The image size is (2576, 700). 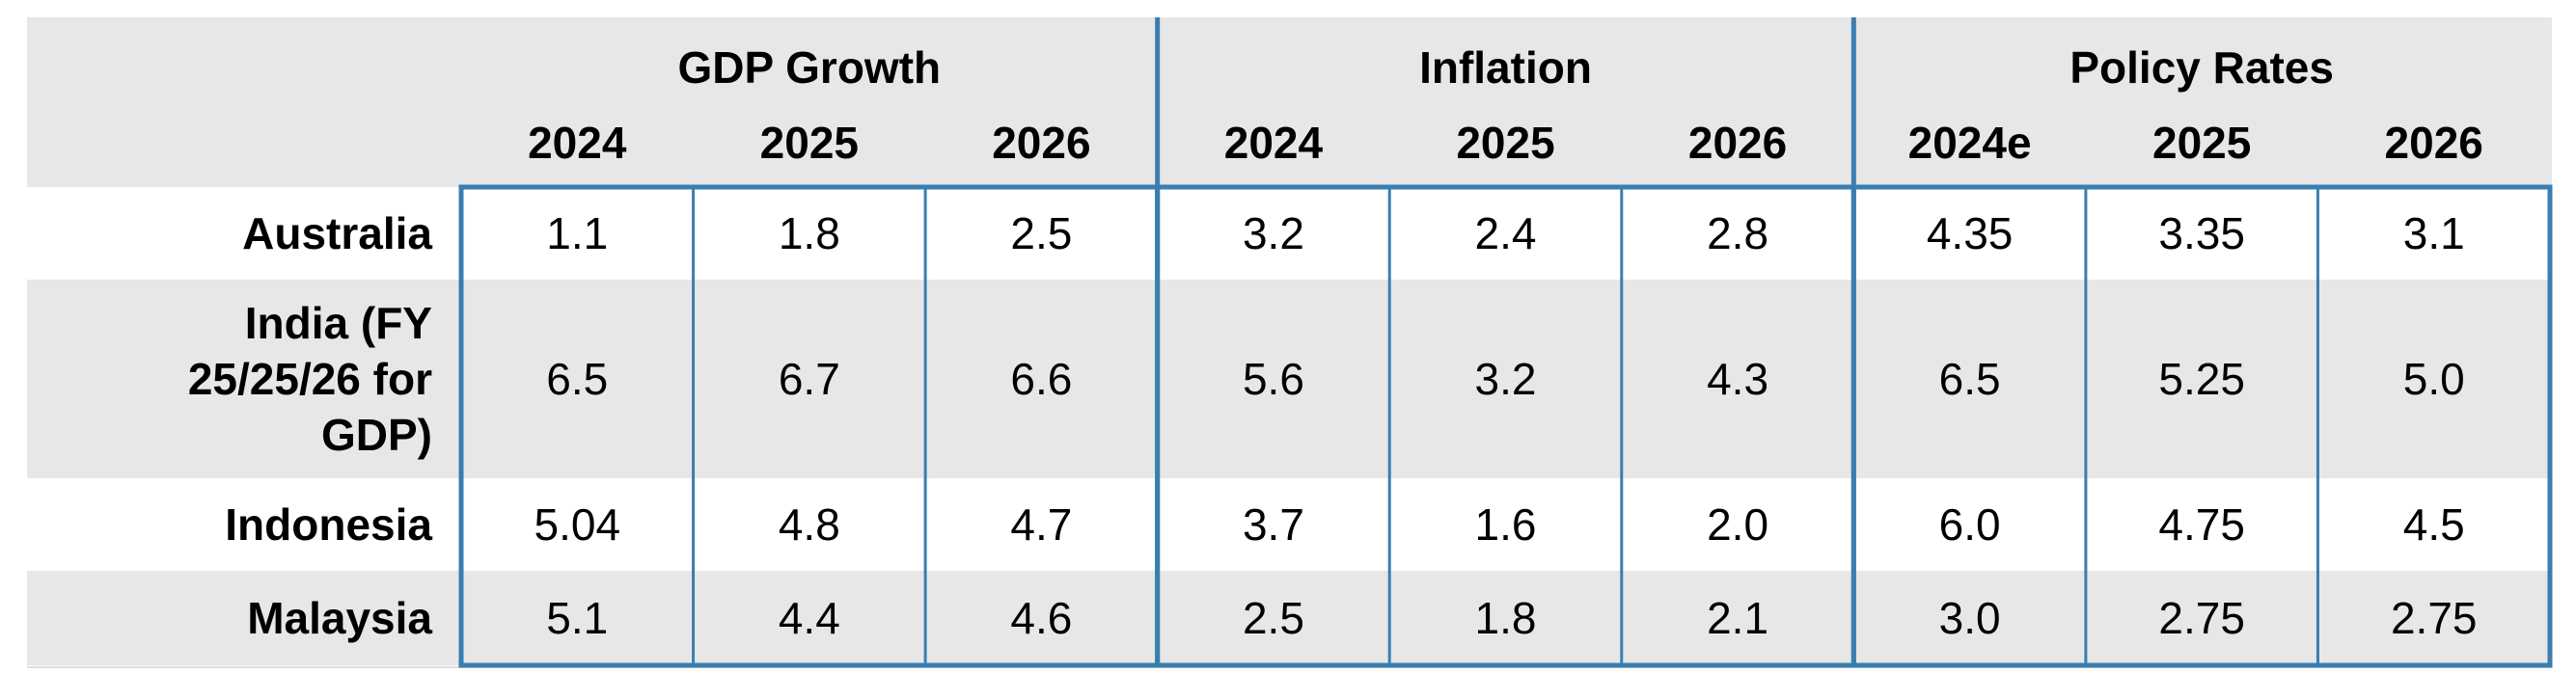 What do you see at coordinates (810, 67) in the screenshot?
I see `group-title: GDP Growth` at bounding box center [810, 67].